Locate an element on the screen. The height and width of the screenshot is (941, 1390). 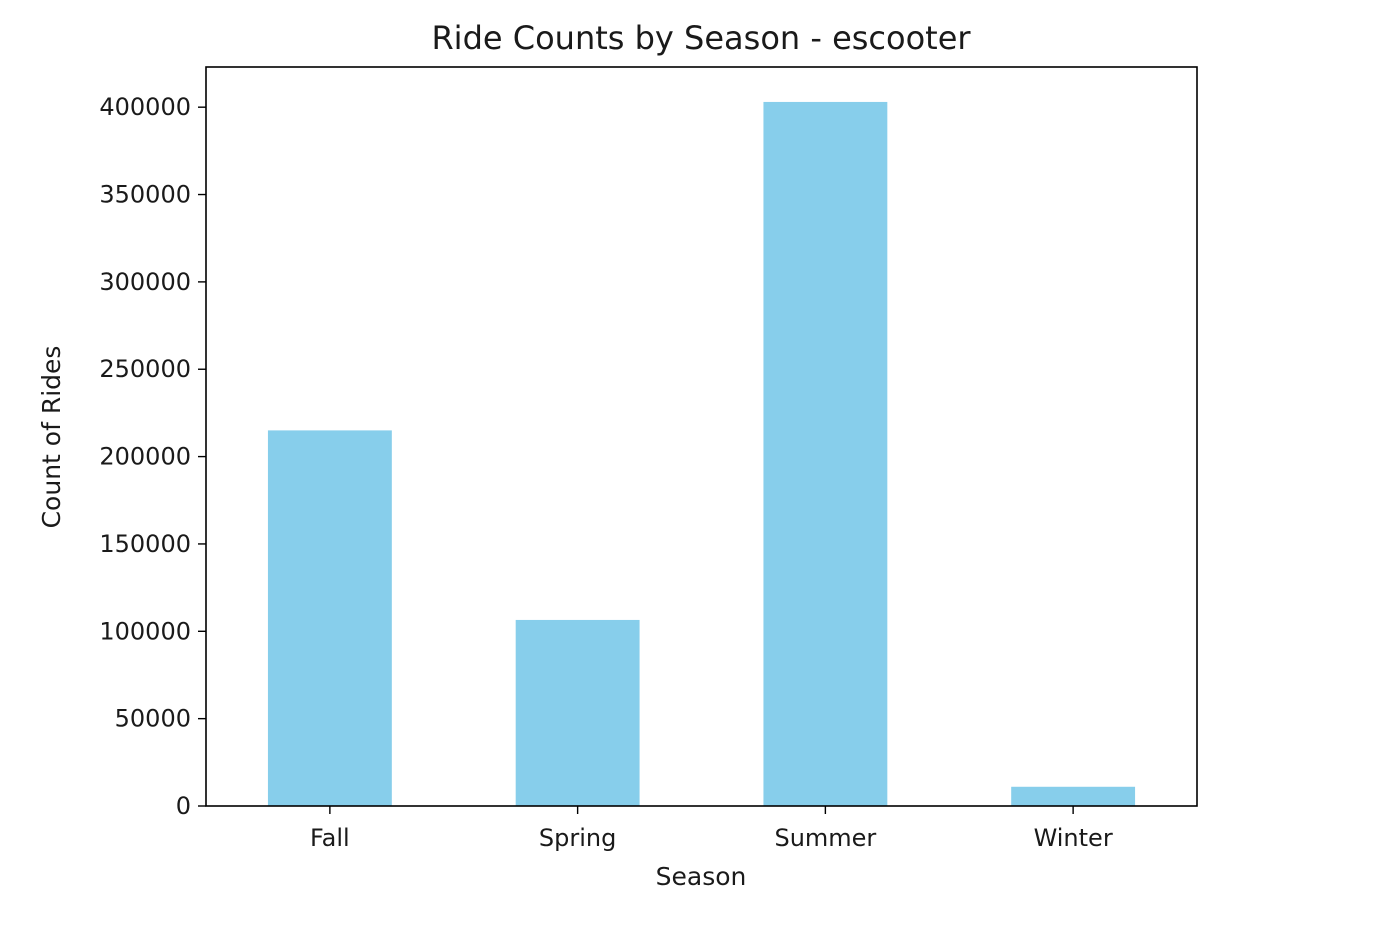
y-tick-label: 150000 is located at coordinates (145, 544).